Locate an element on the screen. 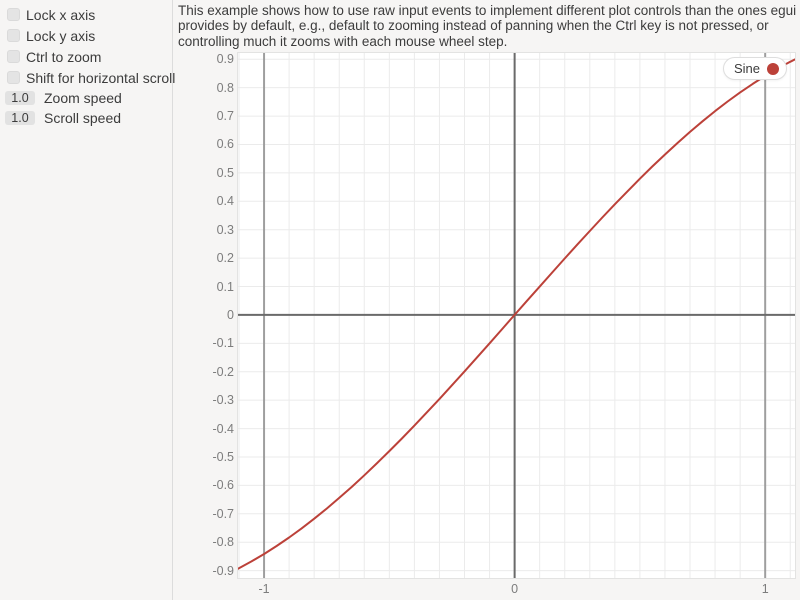 The image size is (800, 600). y-axis-tick-label: 0.4 is located at coordinates (225, 201).